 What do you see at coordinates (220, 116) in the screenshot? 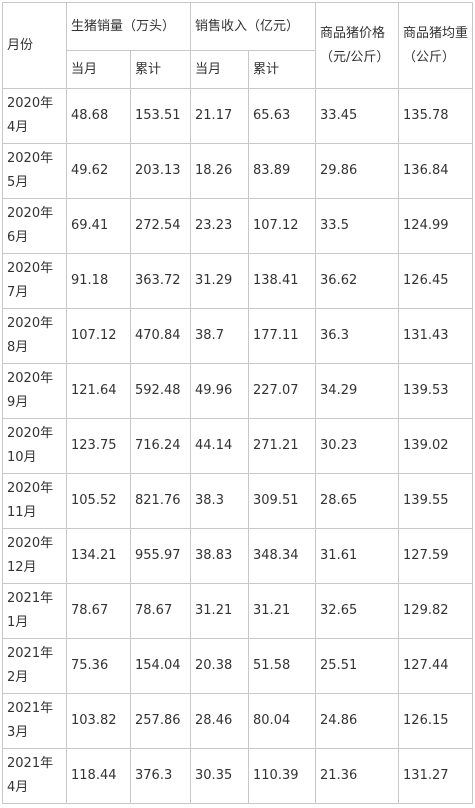
I see `value-cell: 21.17` at bounding box center [220, 116].